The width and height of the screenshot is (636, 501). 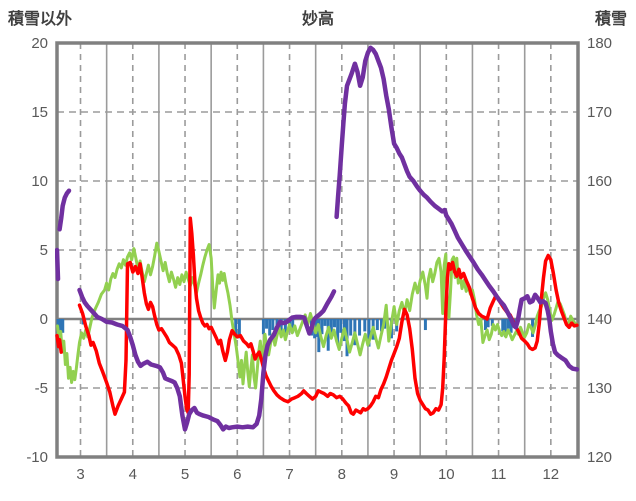 What do you see at coordinates (599, 181) in the screenshot?
I see `y-right-tick-label: 160` at bounding box center [599, 181].